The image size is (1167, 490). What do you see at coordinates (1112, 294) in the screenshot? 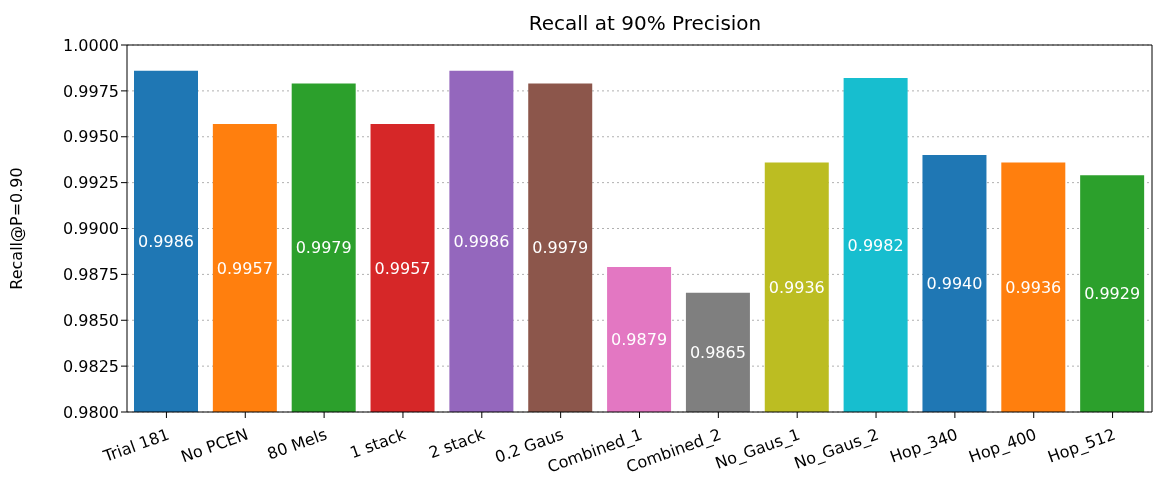
I see `data-label: 0.9929` at bounding box center [1112, 294].